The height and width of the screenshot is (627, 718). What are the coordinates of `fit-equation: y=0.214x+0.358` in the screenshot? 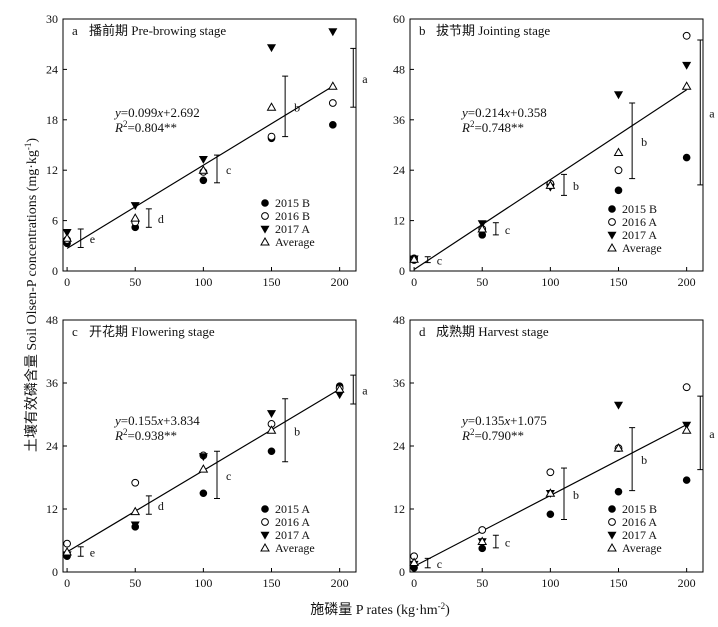 It's located at (503, 112).